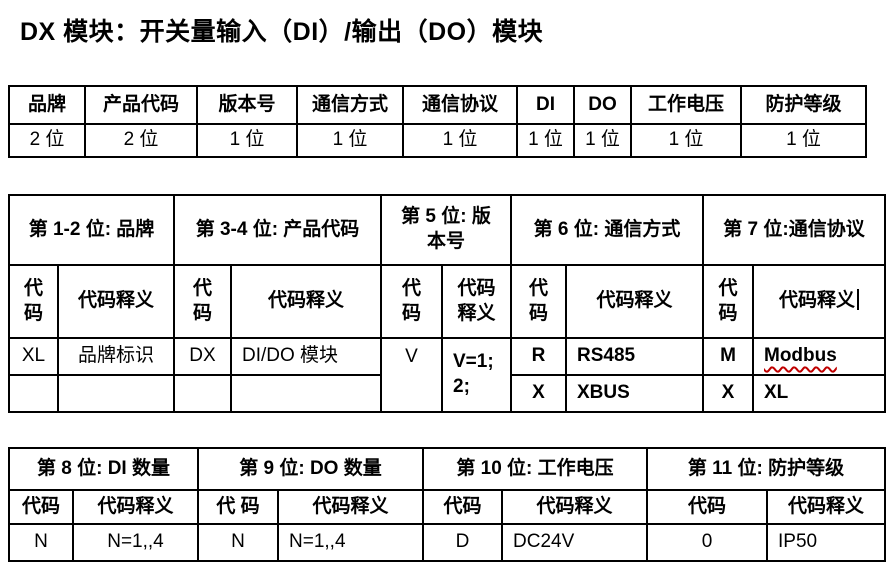 This screenshot has width=892, height=564. Describe the element at coordinates (607, 230) in the screenshot. I see `section-header-comm-mode: 第 6 位: 通信方式` at that location.